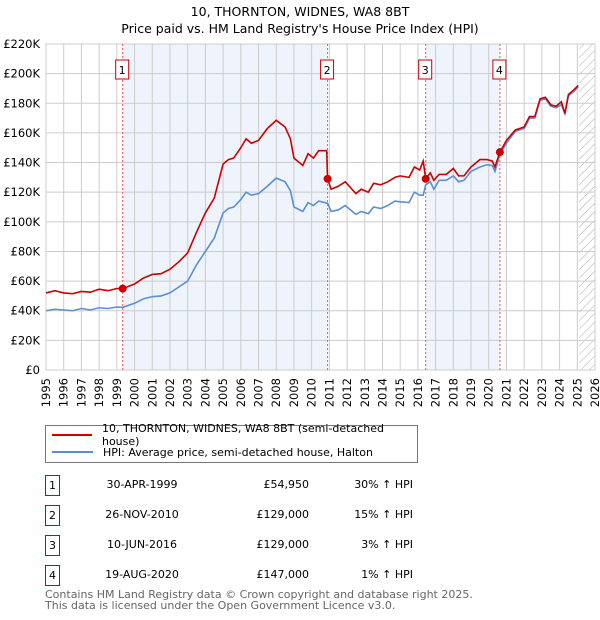 The height and width of the screenshot is (620, 600). Describe the element at coordinates (560, 392) in the screenshot. I see `x-tick-label: 2024` at that location.